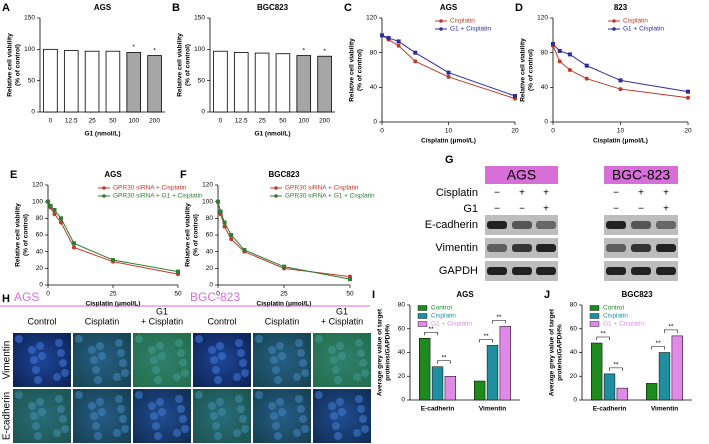 The width and height of the screenshot is (709, 444). What do you see at coordinates (303, 121) in the screenshot?
I see `x-tick-label: 100` at bounding box center [303, 121].